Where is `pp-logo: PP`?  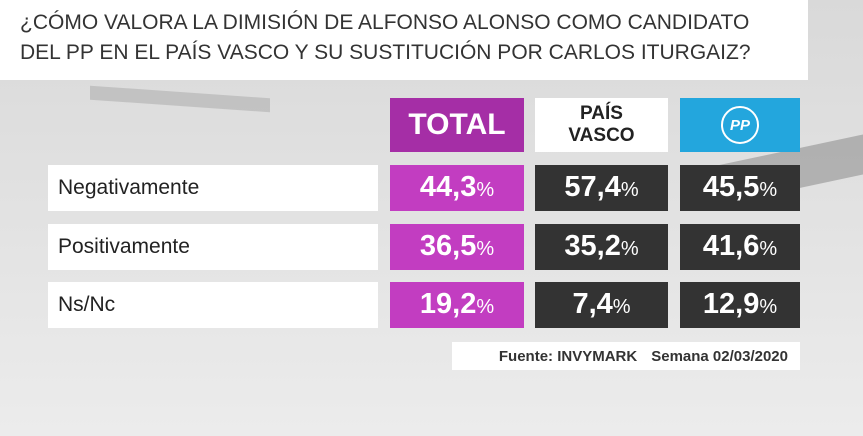 pp-logo: PP is located at coordinates (740, 125).